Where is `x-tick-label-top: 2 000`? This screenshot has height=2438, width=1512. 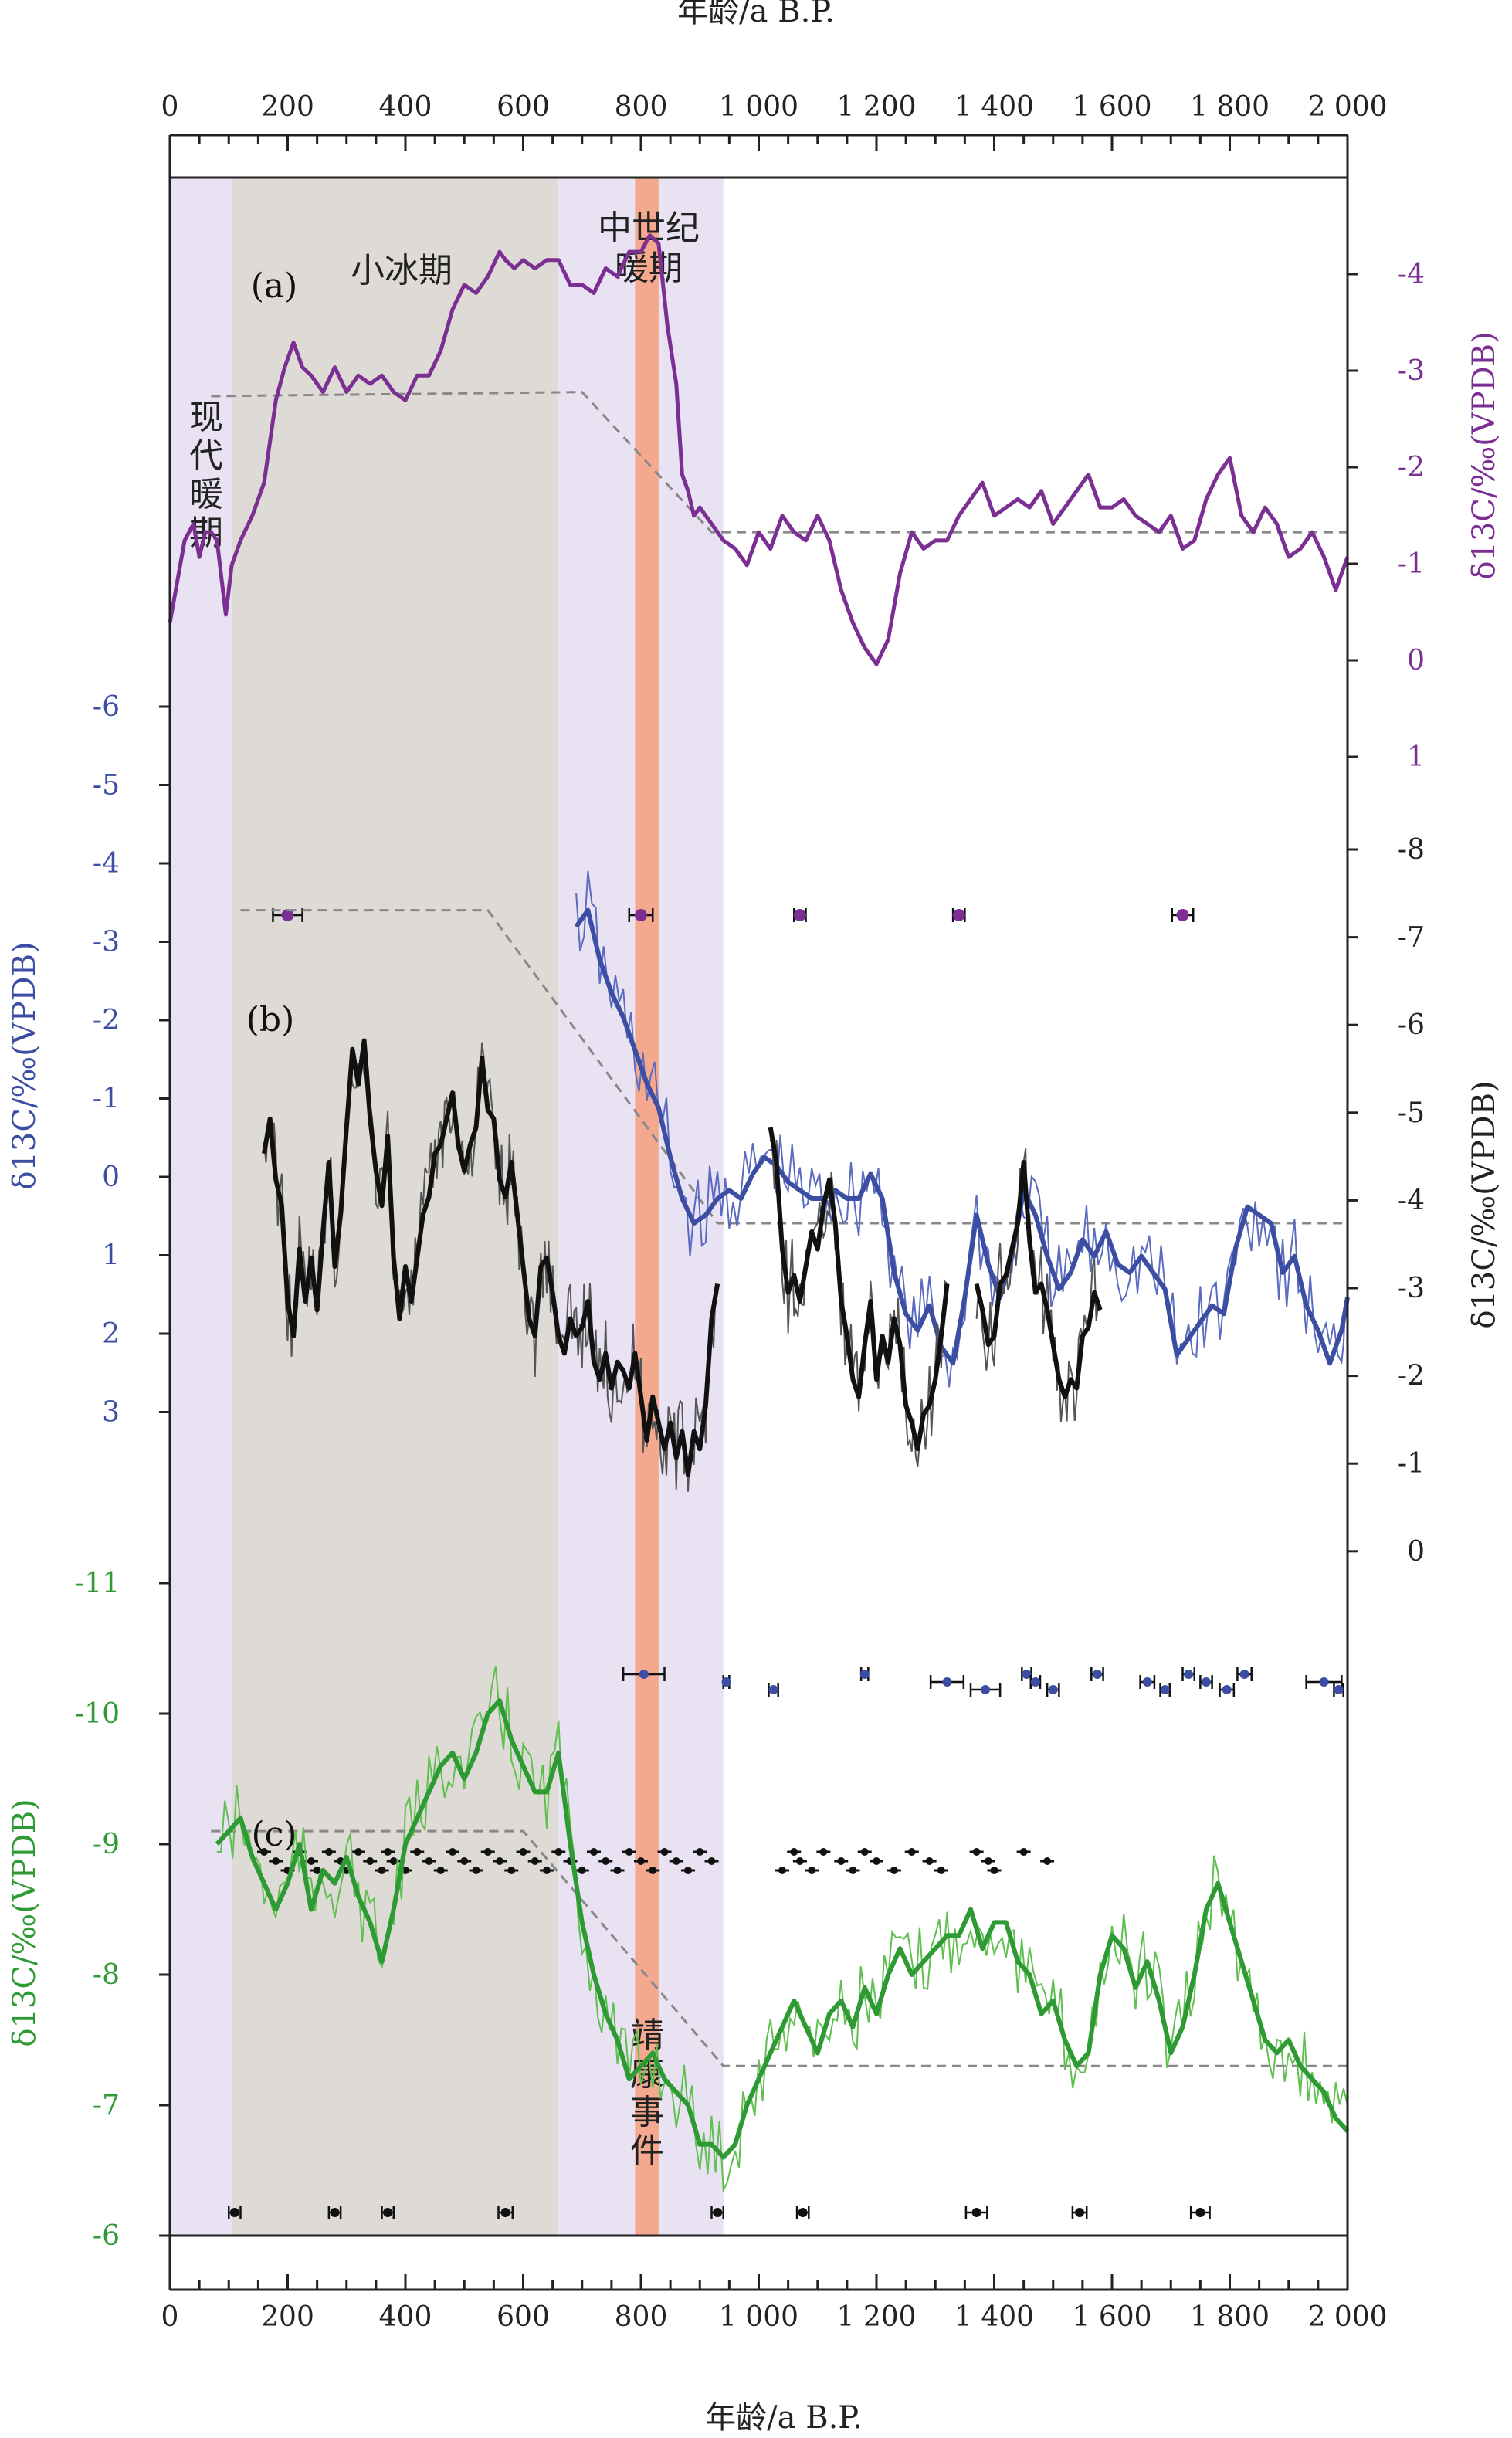
x-tick-label-top: 2 000 is located at coordinates (1347, 107).